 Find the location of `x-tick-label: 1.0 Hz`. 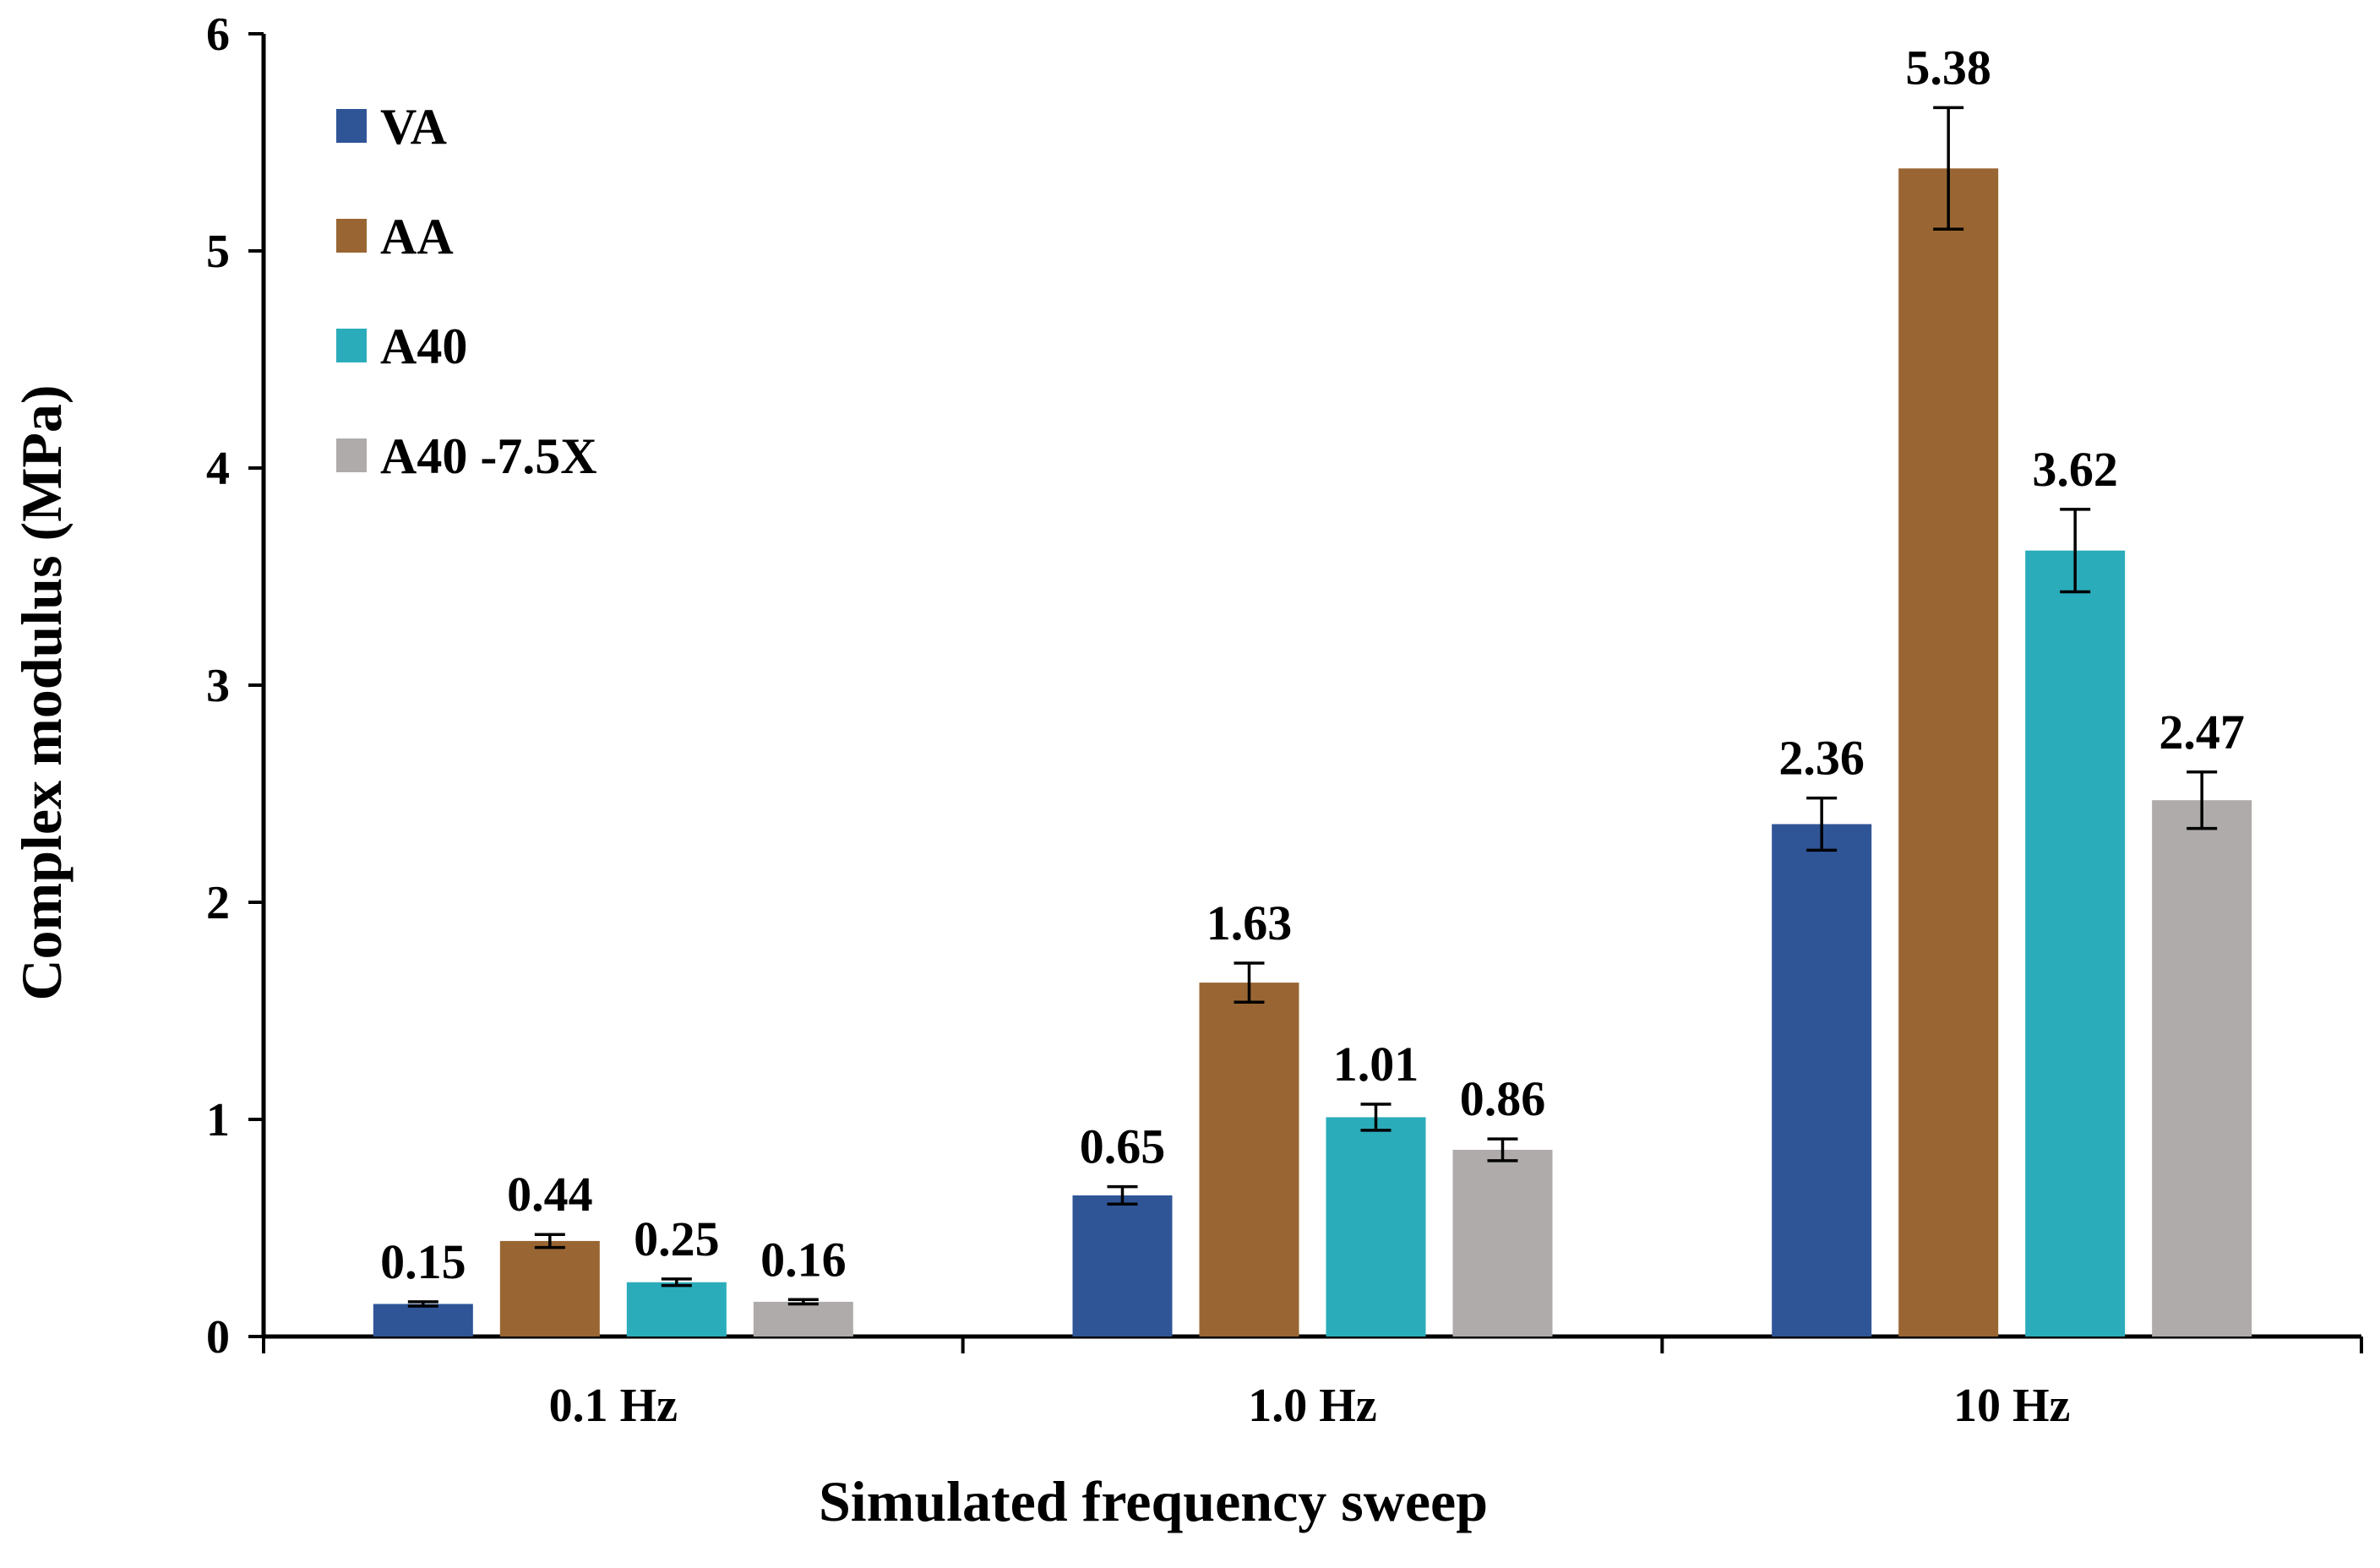

x-tick-label: 1.0 Hz is located at coordinates (1312, 1406).